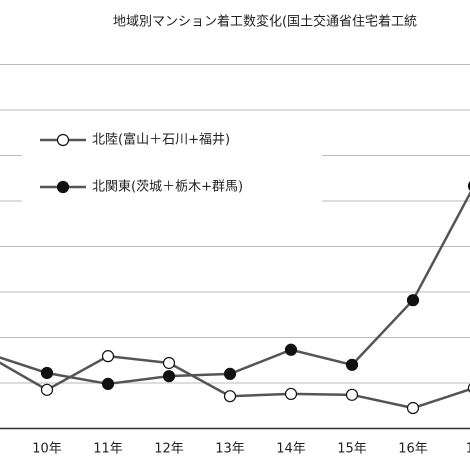 The width and height of the screenshot is (470, 470). Describe the element at coordinates (413, 449) in the screenshot. I see `x-tick-label: 16年` at that location.